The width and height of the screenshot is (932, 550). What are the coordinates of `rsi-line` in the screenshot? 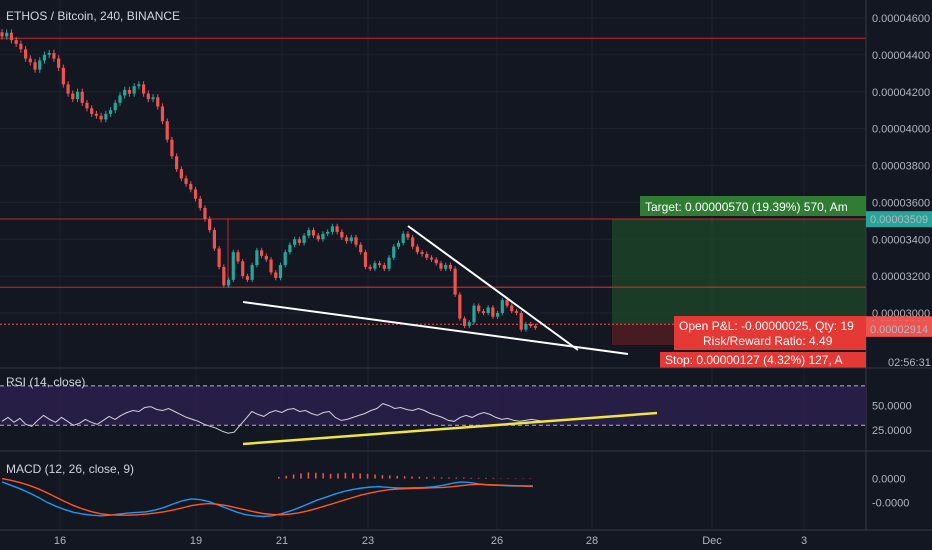 It's located at (272, 418).